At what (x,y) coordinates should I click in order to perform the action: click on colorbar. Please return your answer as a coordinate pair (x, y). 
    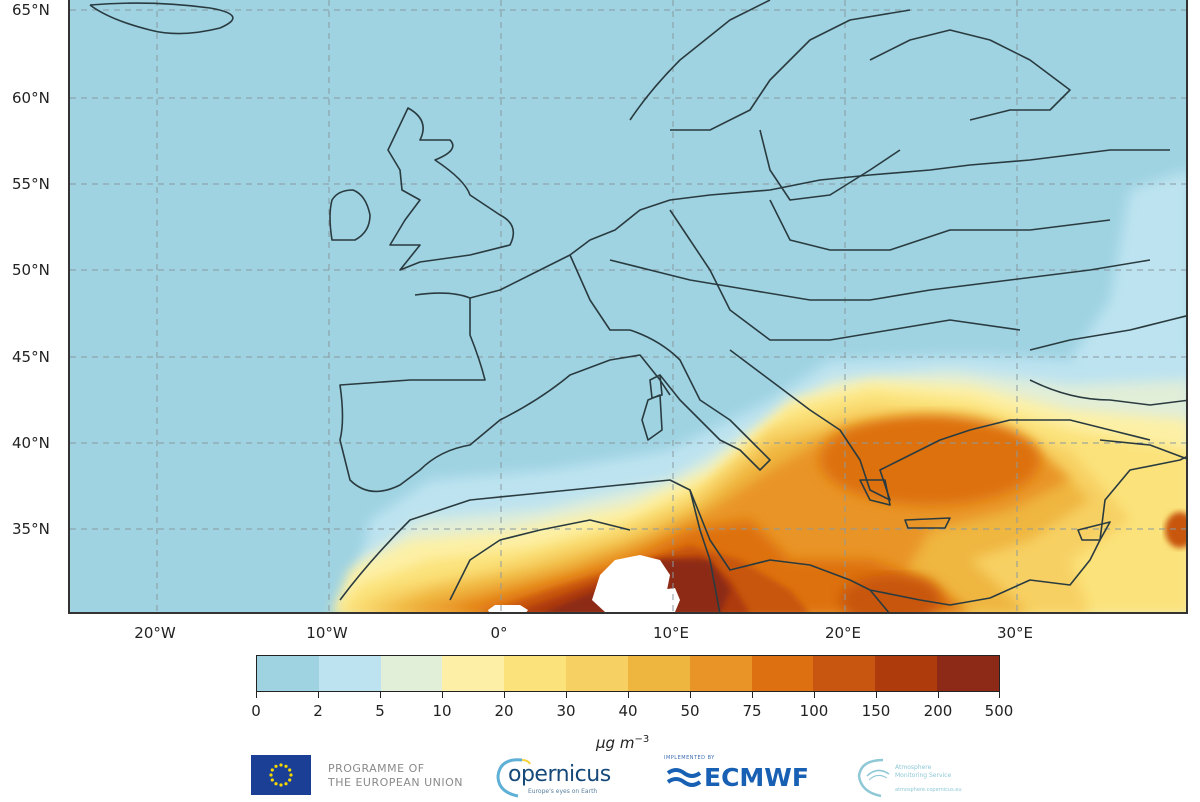
    Looking at the image, I should click on (628, 673).